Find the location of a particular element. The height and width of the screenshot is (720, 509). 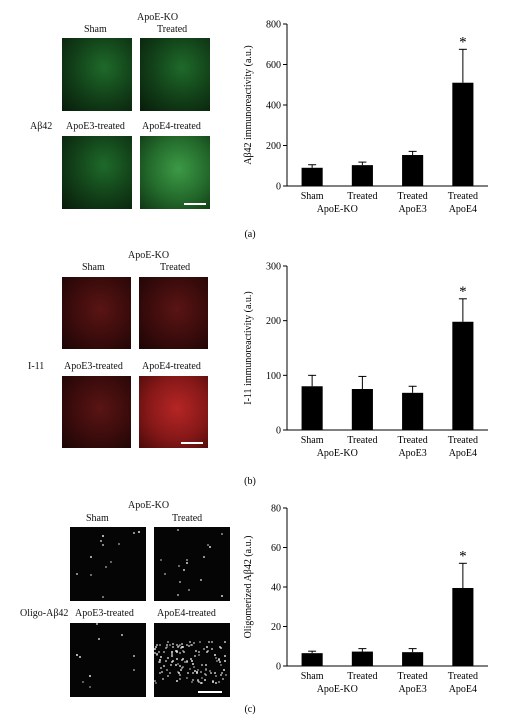

side-label-b: I-11 is located at coordinates (36, 366).